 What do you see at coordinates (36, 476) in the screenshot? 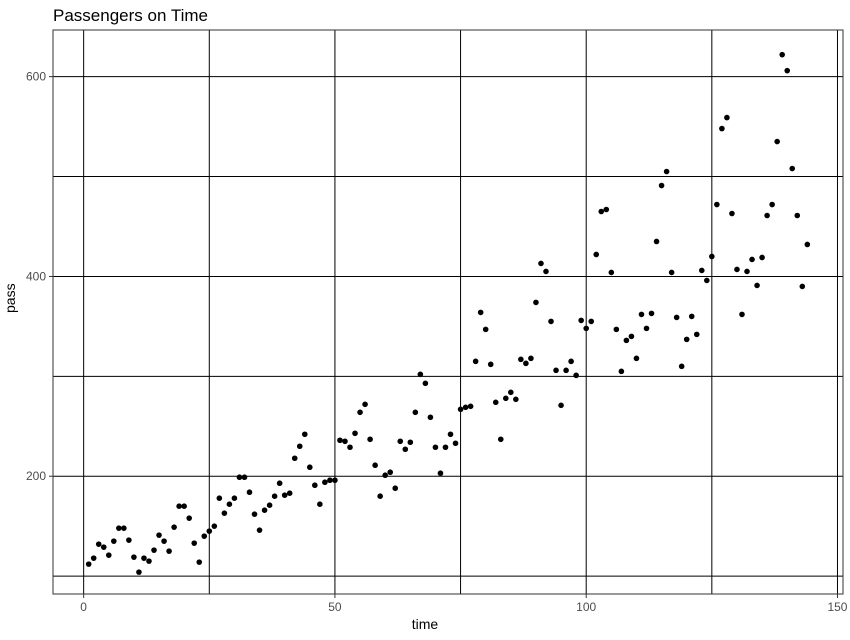
I see `y-tick-label: 200` at bounding box center [36, 476].